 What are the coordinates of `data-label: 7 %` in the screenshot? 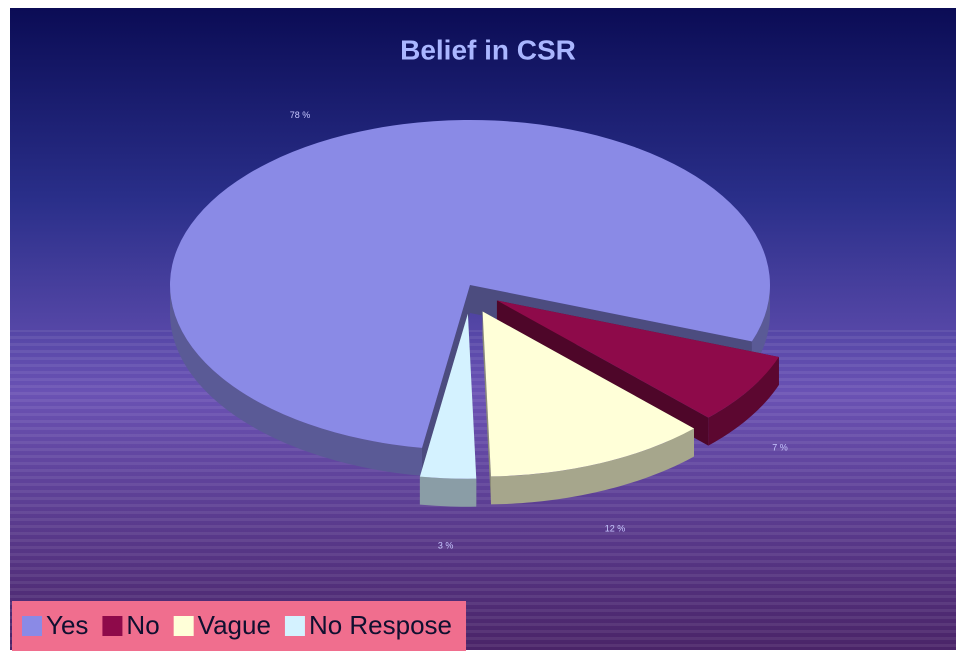 It's located at (780, 447).